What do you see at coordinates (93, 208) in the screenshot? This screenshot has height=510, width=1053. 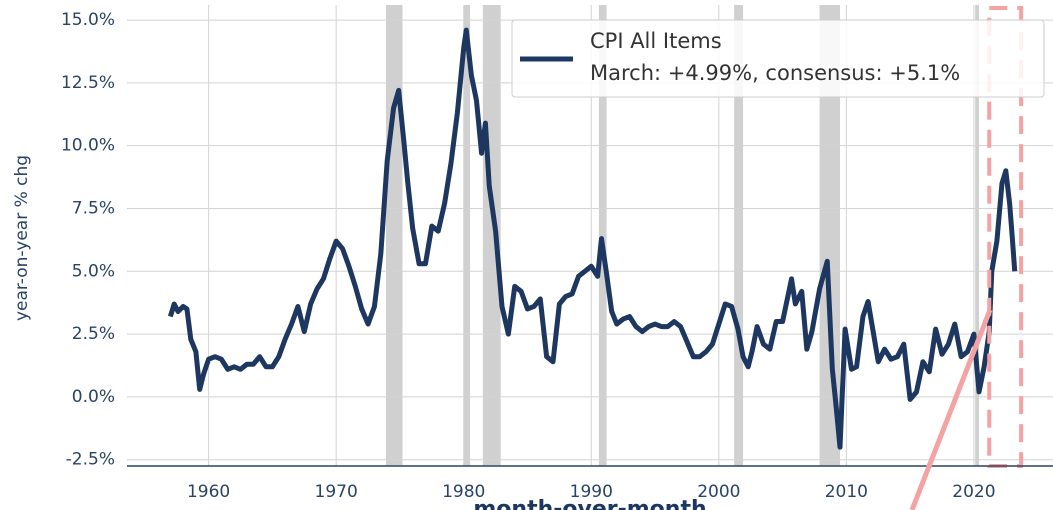 I see `y-tick-label: 7.5%` at bounding box center [93, 208].